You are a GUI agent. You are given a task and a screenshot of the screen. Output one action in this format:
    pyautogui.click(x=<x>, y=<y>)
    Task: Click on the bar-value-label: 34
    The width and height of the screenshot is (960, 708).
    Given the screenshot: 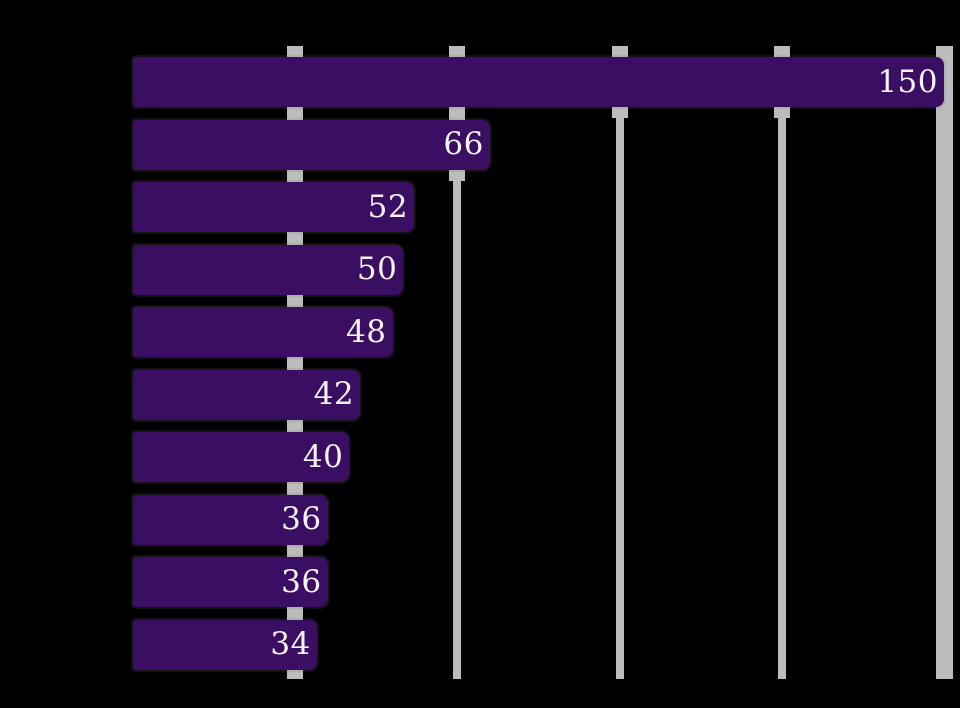 What is the action you would take?
    pyautogui.click(x=290, y=644)
    